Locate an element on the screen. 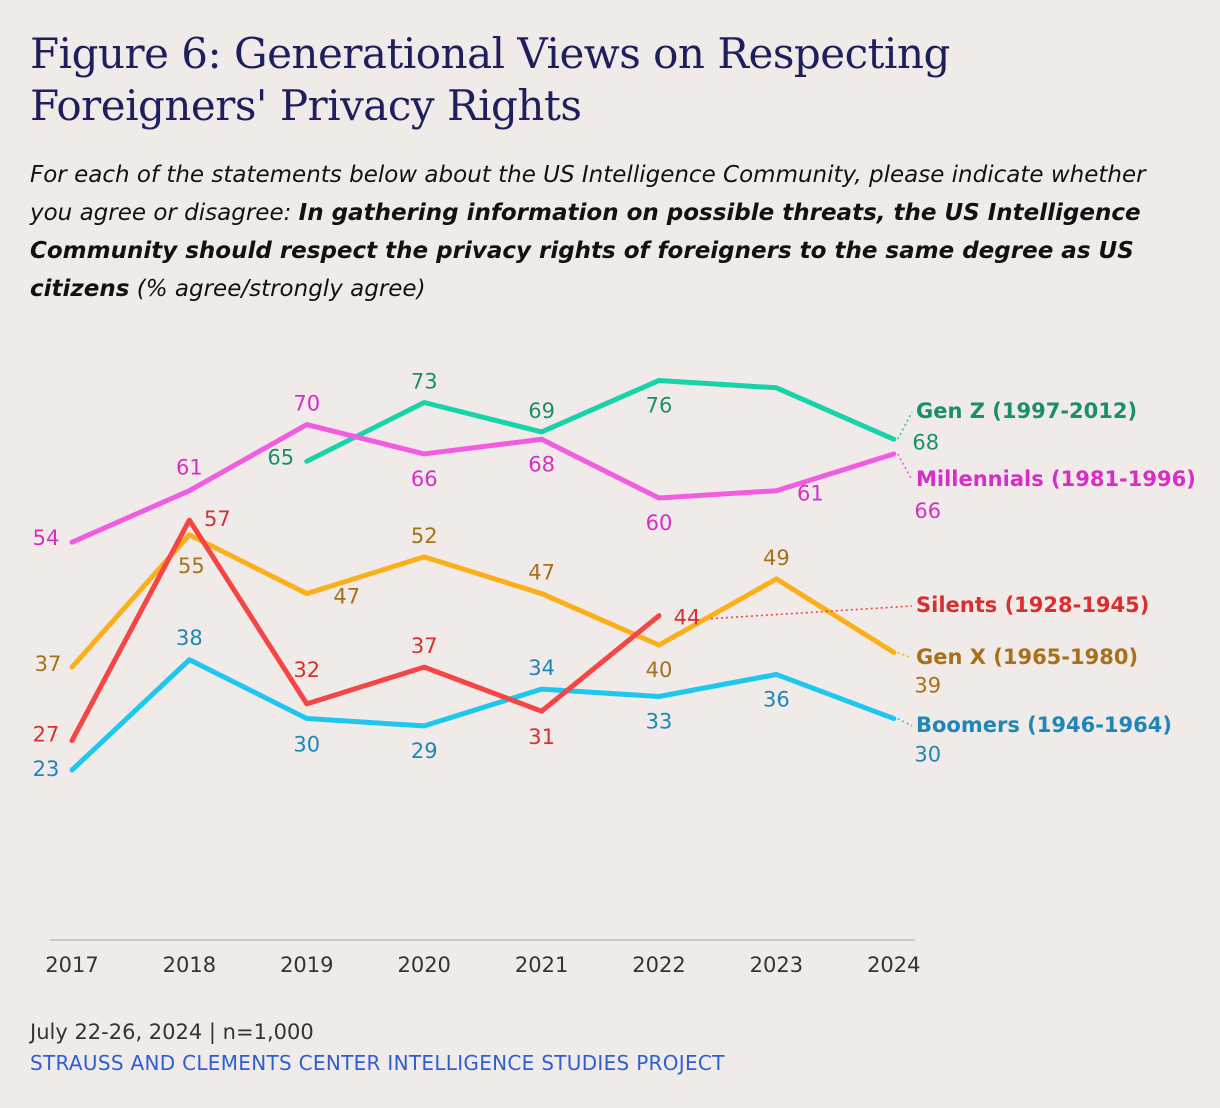 The width and height of the screenshot is (1220, 1108). data-label-millennials-2018: 61 is located at coordinates (189, 468).